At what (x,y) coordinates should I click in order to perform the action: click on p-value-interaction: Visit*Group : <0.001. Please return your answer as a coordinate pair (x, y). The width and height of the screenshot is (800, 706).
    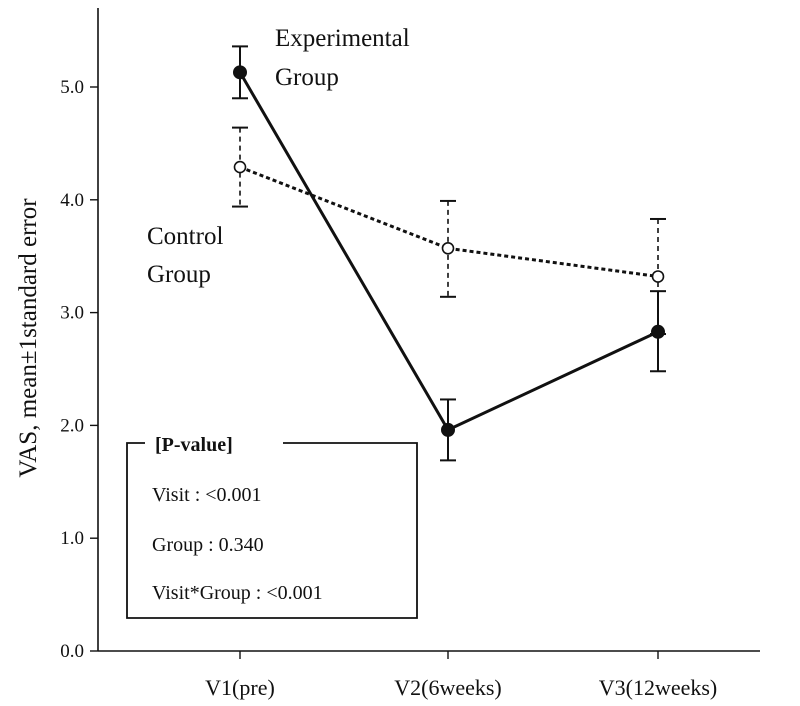
    Looking at the image, I should click on (237, 593).